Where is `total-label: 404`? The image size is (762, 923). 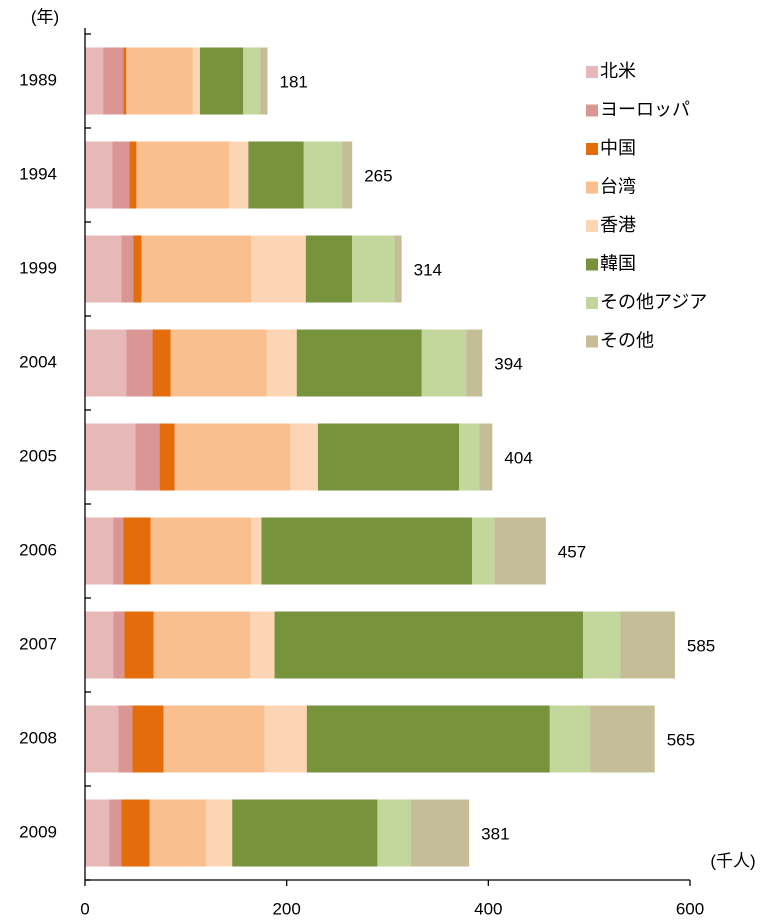
total-label: 404 is located at coordinates (518, 457).